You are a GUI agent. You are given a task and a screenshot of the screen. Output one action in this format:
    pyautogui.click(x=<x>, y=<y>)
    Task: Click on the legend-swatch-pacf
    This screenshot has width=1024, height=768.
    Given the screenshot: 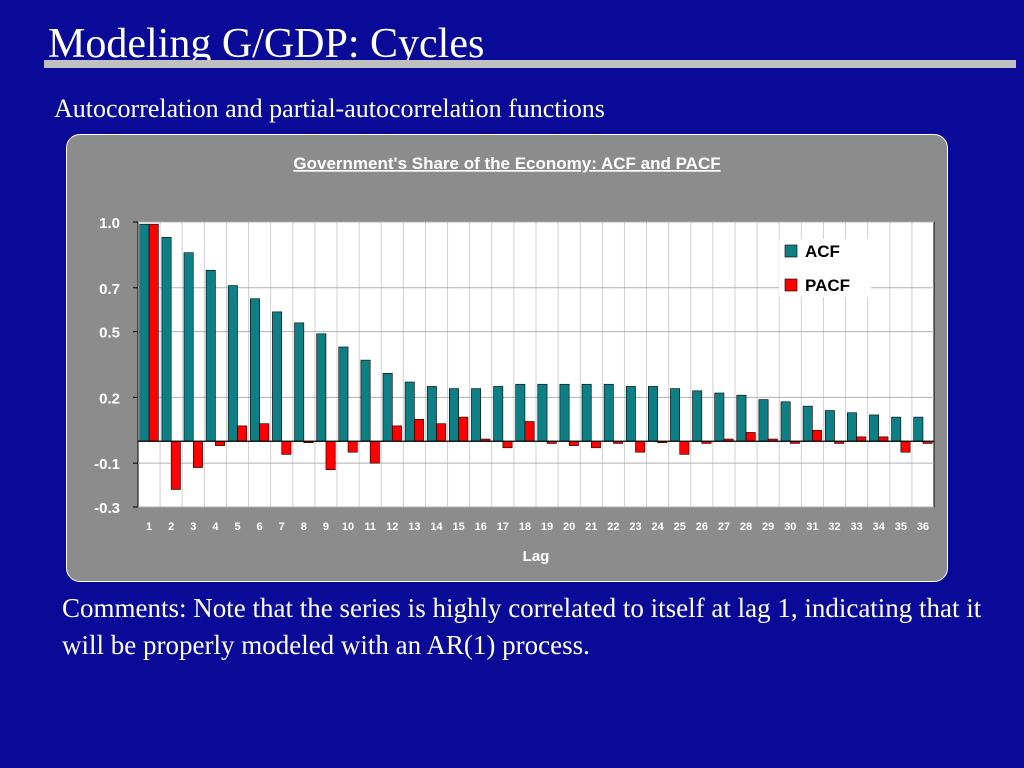 What is the action you would take?
    pyautogui.click(x=791, y=285)
    